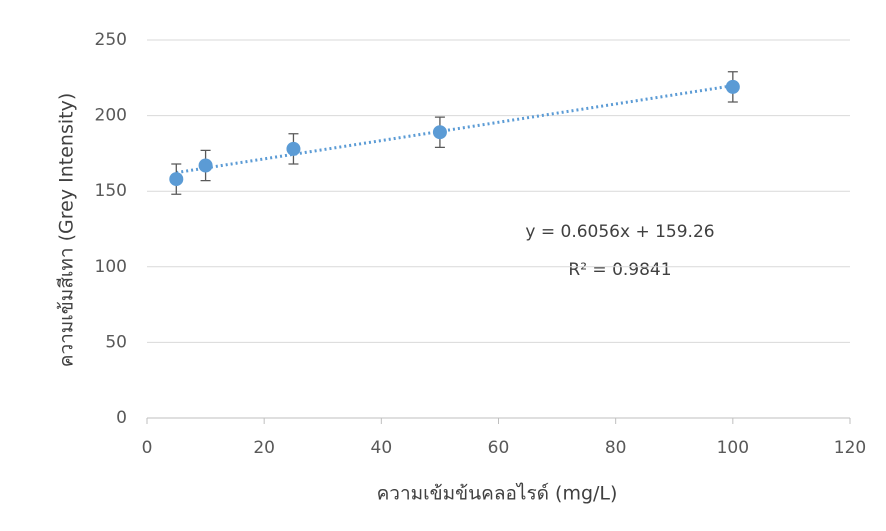 The image size is (886, 531). I want to click on y-tick-label: 200, so click(111, 116).